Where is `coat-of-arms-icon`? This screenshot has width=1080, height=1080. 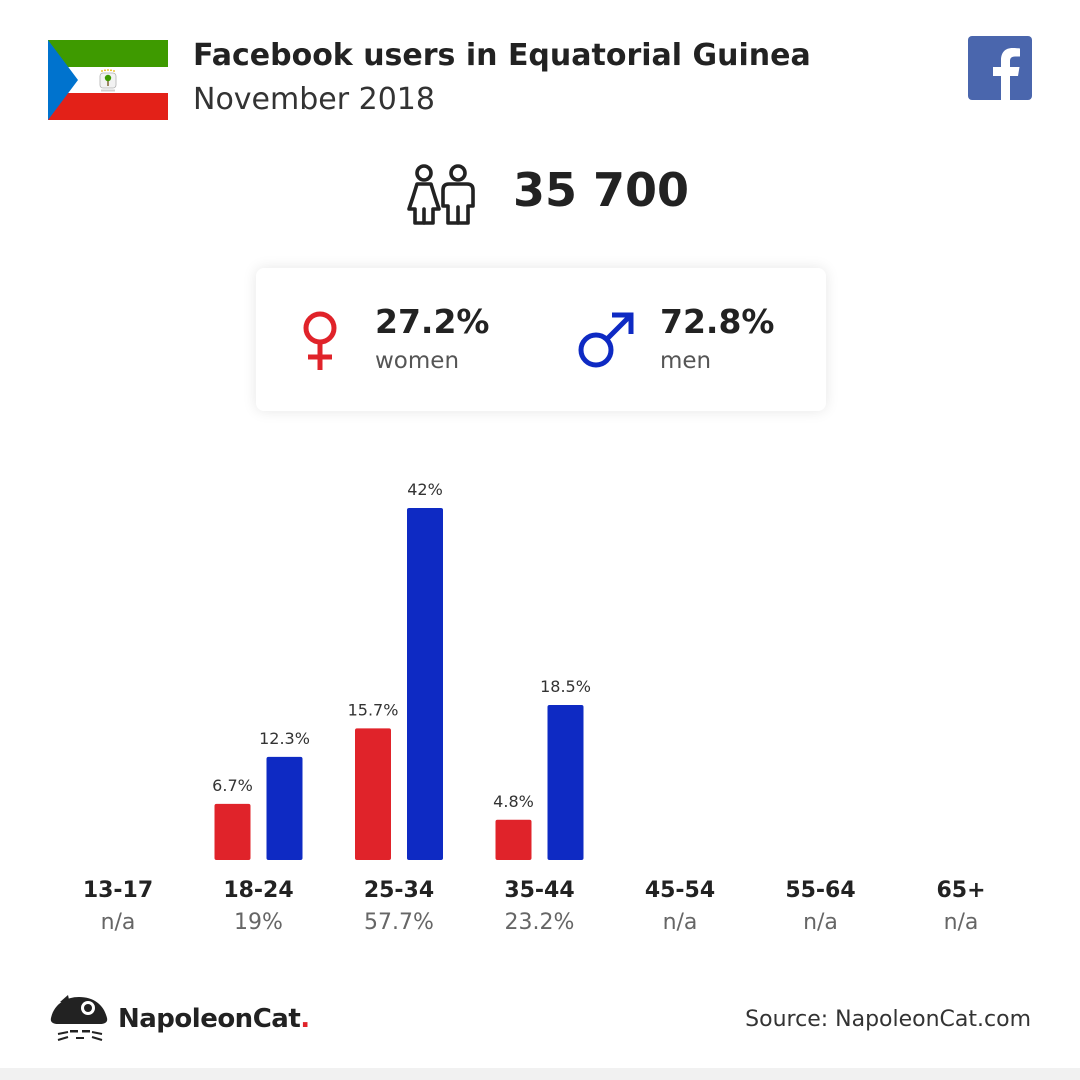
coat-of-arms-icon is located at coordinates (108, 80).